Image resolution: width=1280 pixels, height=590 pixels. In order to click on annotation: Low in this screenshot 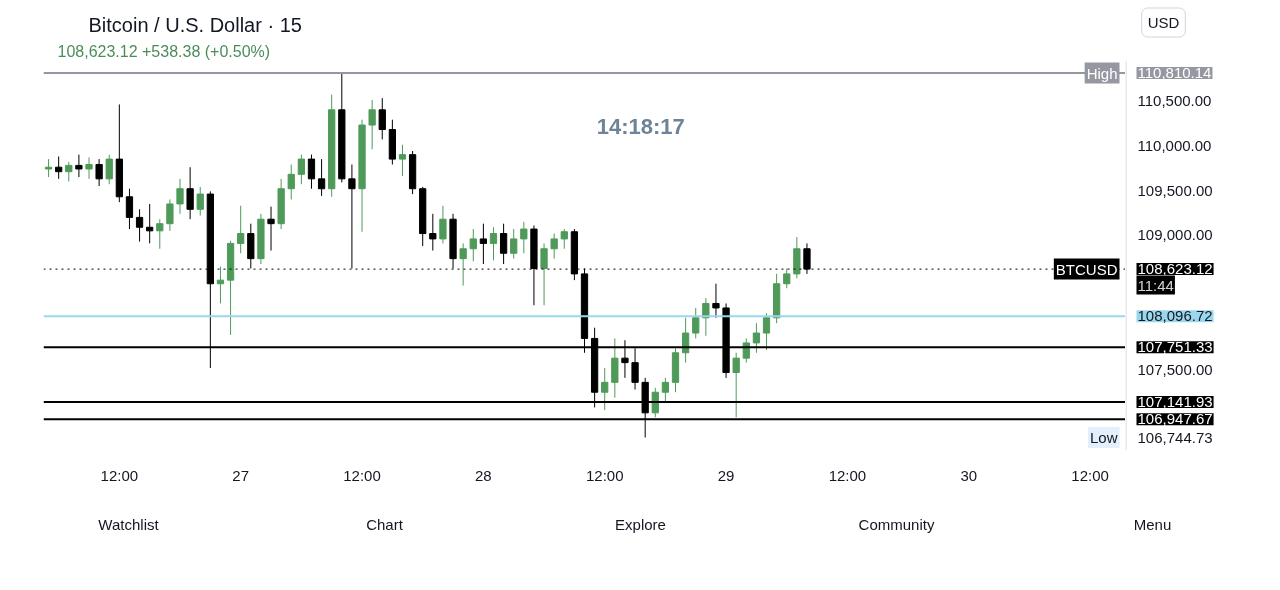, I will do `click(1103, 438)`.